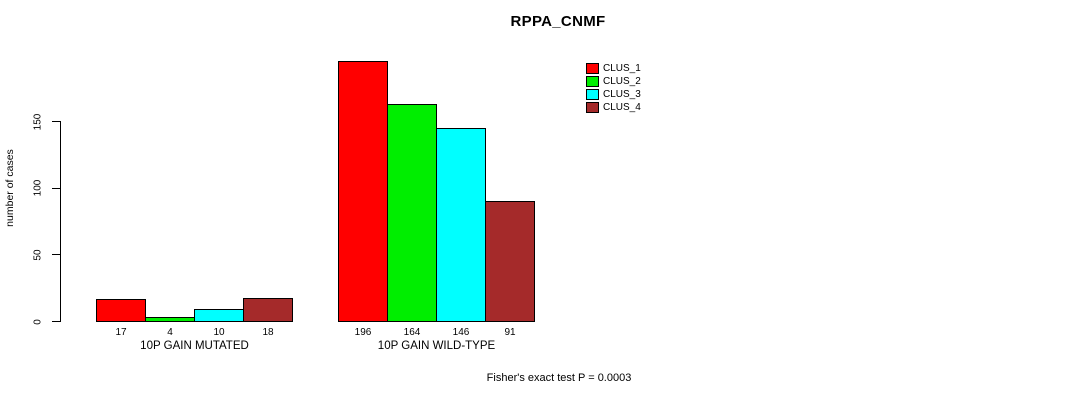  I want to click on y-axis-tick-label: 100, so click(38, 188).